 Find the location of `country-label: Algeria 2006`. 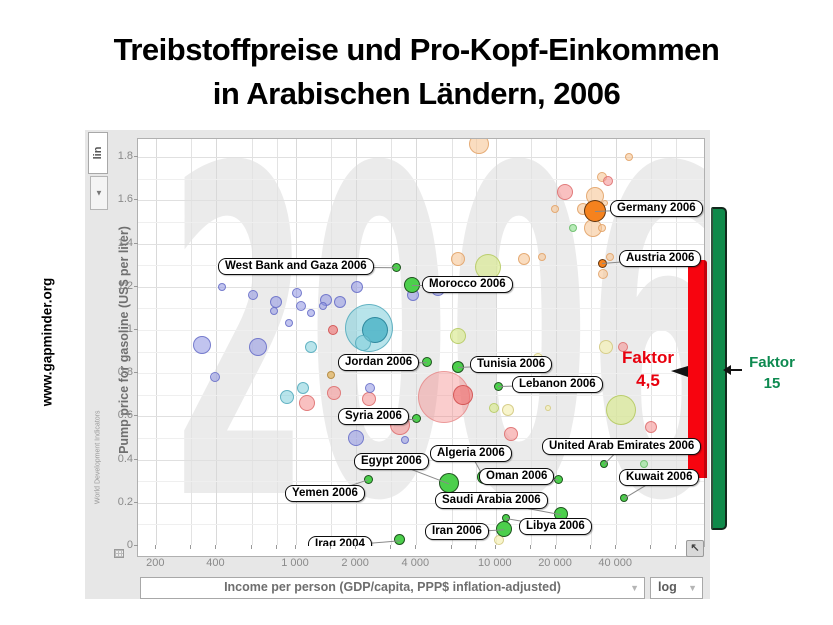

country-label: Algeria 2006 is located at coordinates (471, 453).